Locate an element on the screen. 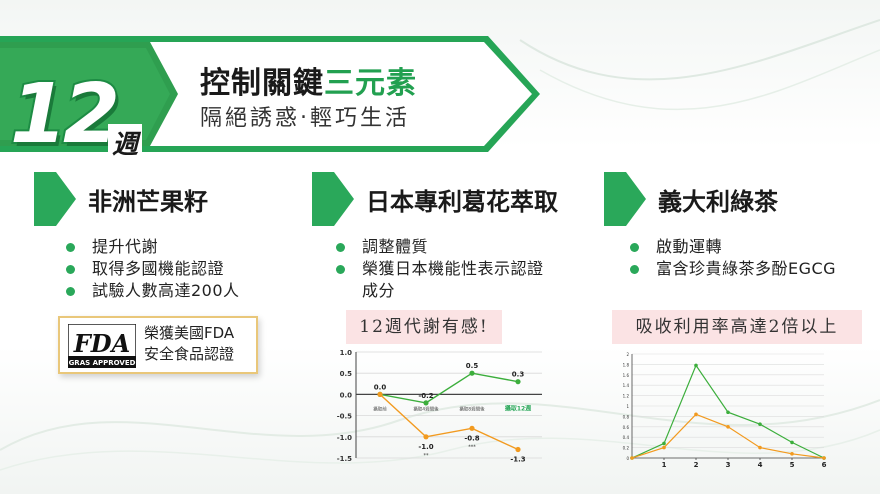 The height and width of the screenshot is (494, 880). fda-logo-text: FDA is located at coordinates (101, 343).